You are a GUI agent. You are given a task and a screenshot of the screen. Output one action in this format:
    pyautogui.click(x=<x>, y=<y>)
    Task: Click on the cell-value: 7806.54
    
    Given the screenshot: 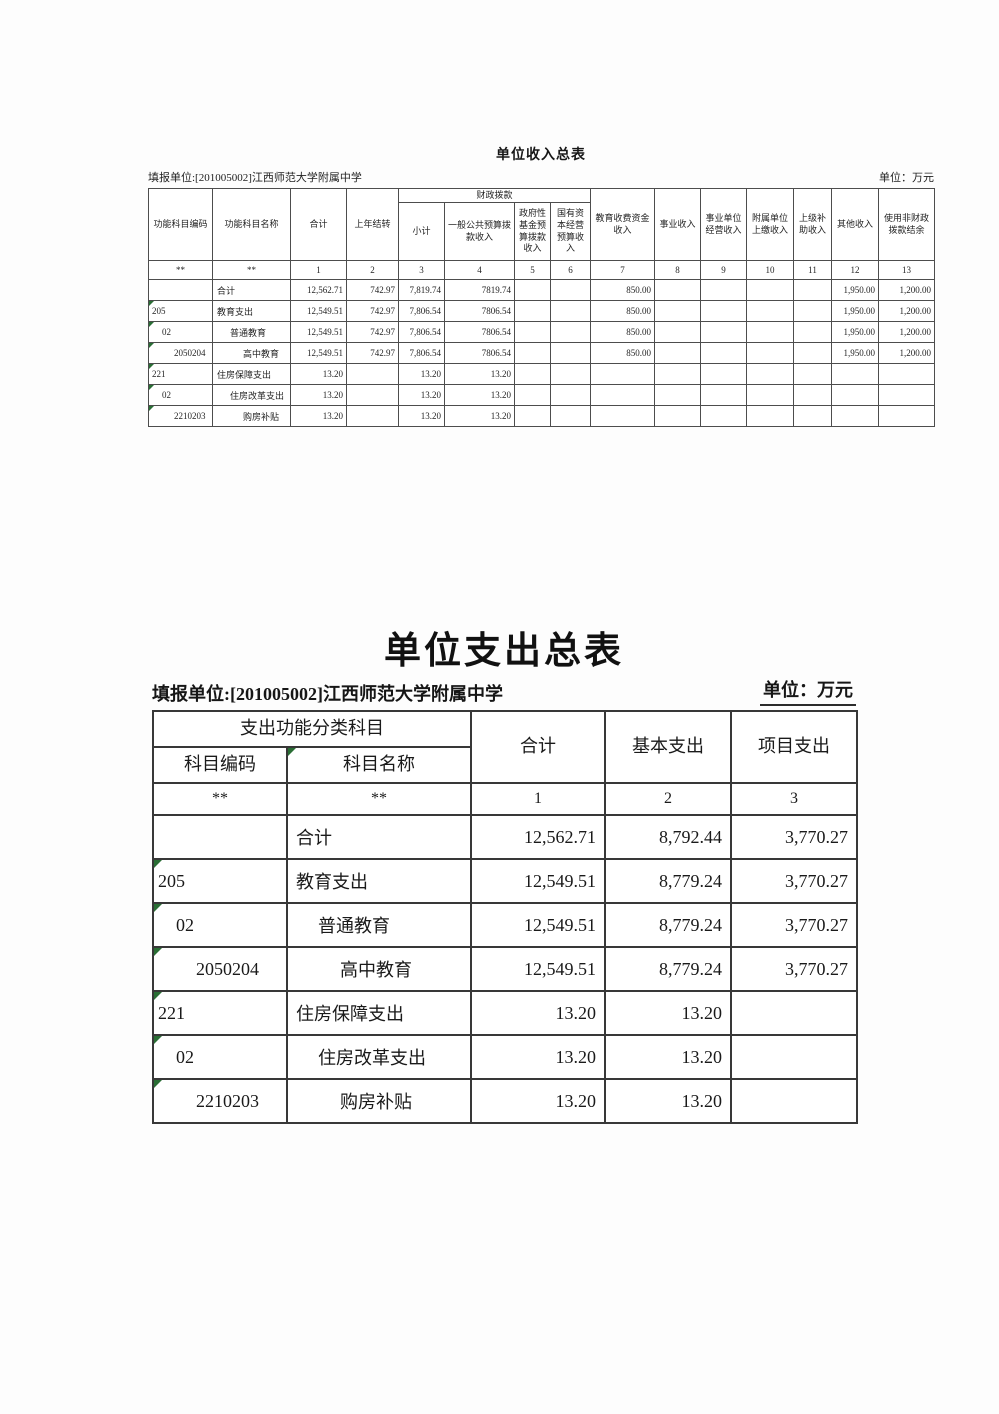 What is the action you would take?
    pyautogui.click(x=479, y=353)
    